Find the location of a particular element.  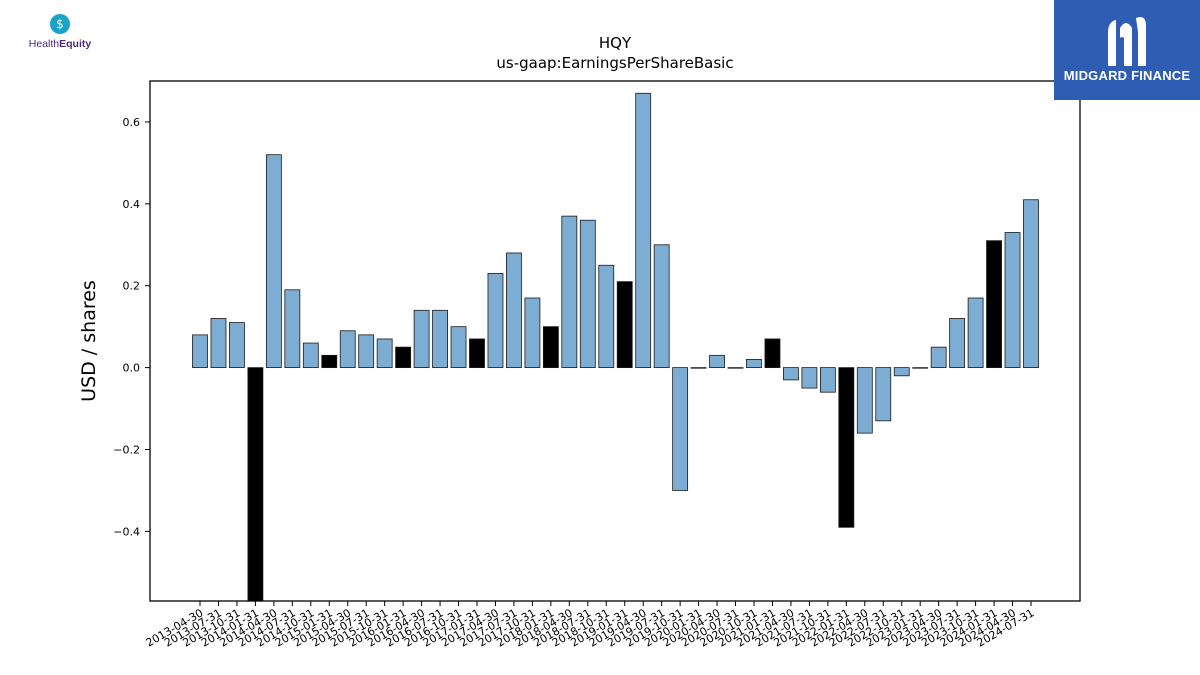

healthequity-logo: $ HealthEquity is located at coordinates (60, 34).